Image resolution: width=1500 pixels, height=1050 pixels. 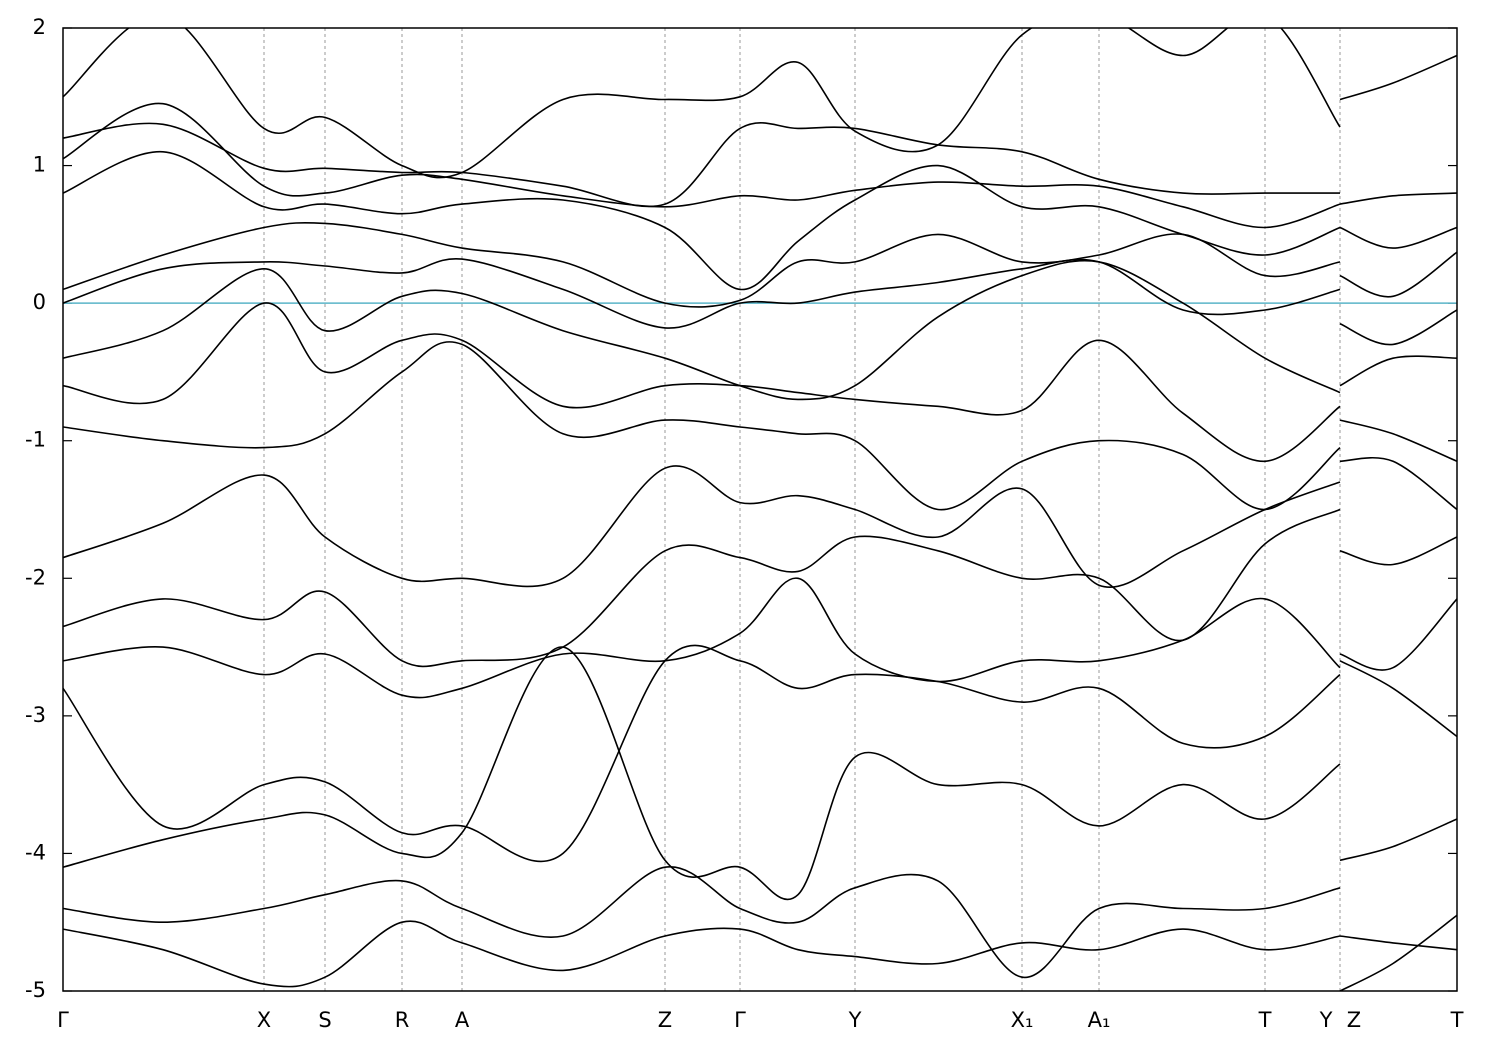 What do you see at coordinates (35, 990) in the screenshot?
I see `y-tick-label: -5` at bounding box center [35, 990].